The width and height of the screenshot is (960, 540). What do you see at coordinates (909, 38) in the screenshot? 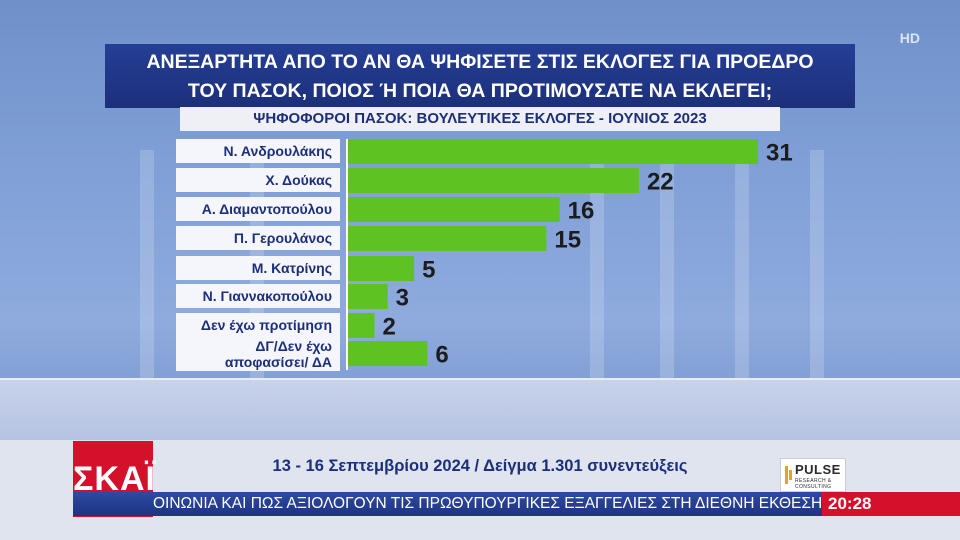
I see `hd-badge: HD` at bounding box center [909, 38].